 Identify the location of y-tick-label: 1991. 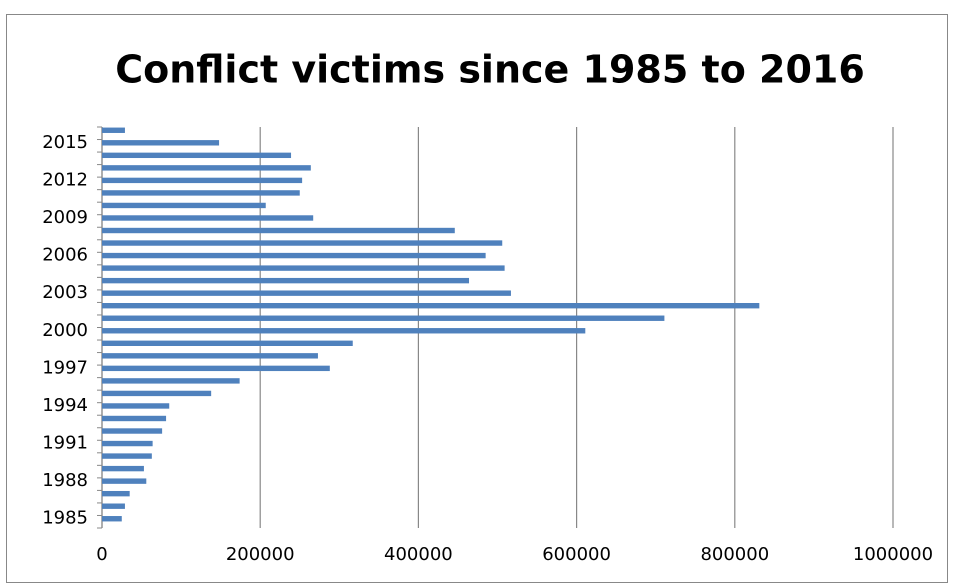
(65, 443).